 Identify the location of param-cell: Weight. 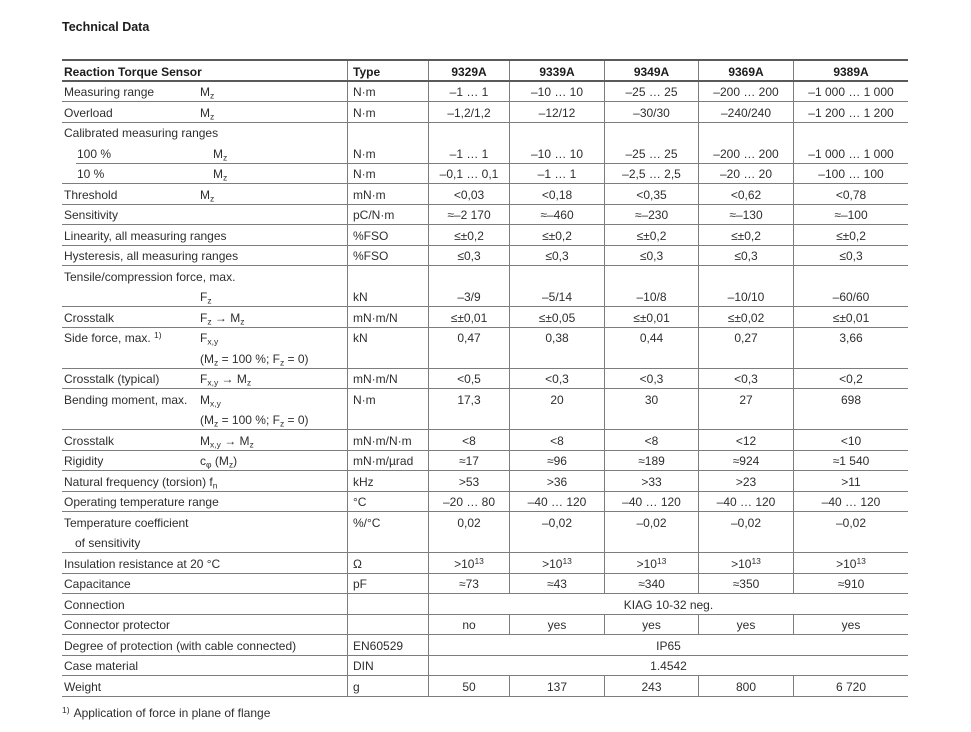
(204, 686).